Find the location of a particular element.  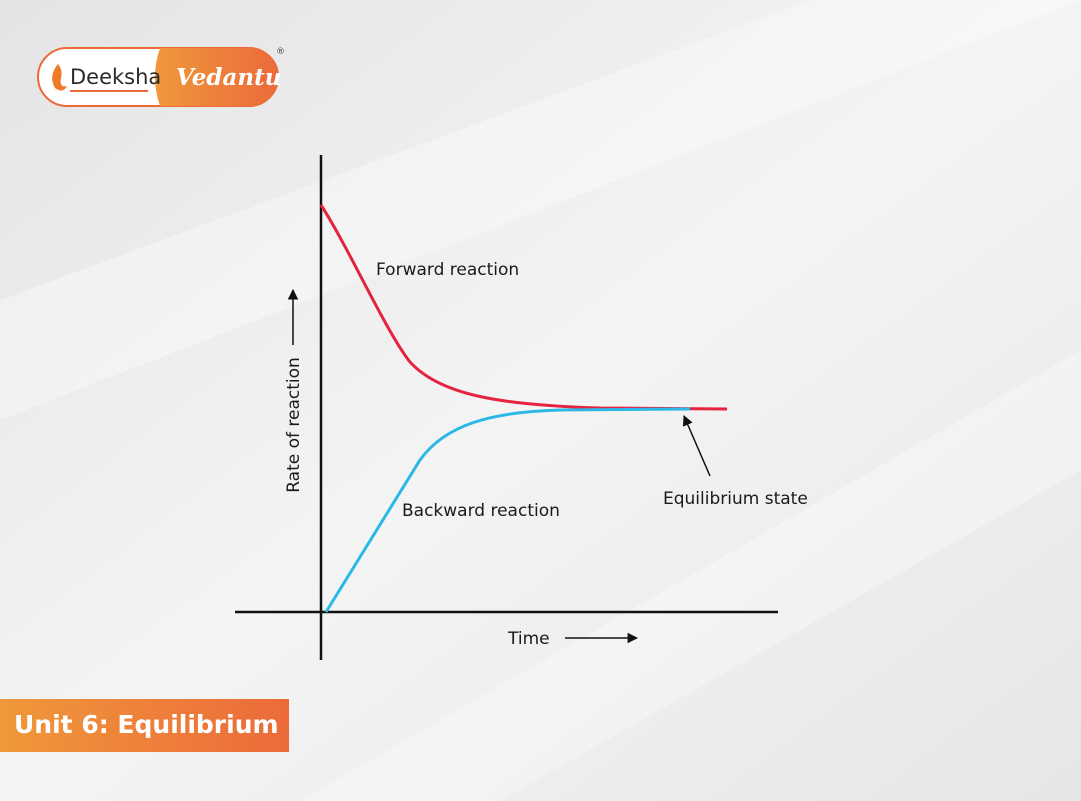

logo-brand: Deeksha is located at coordinates (115, 77).